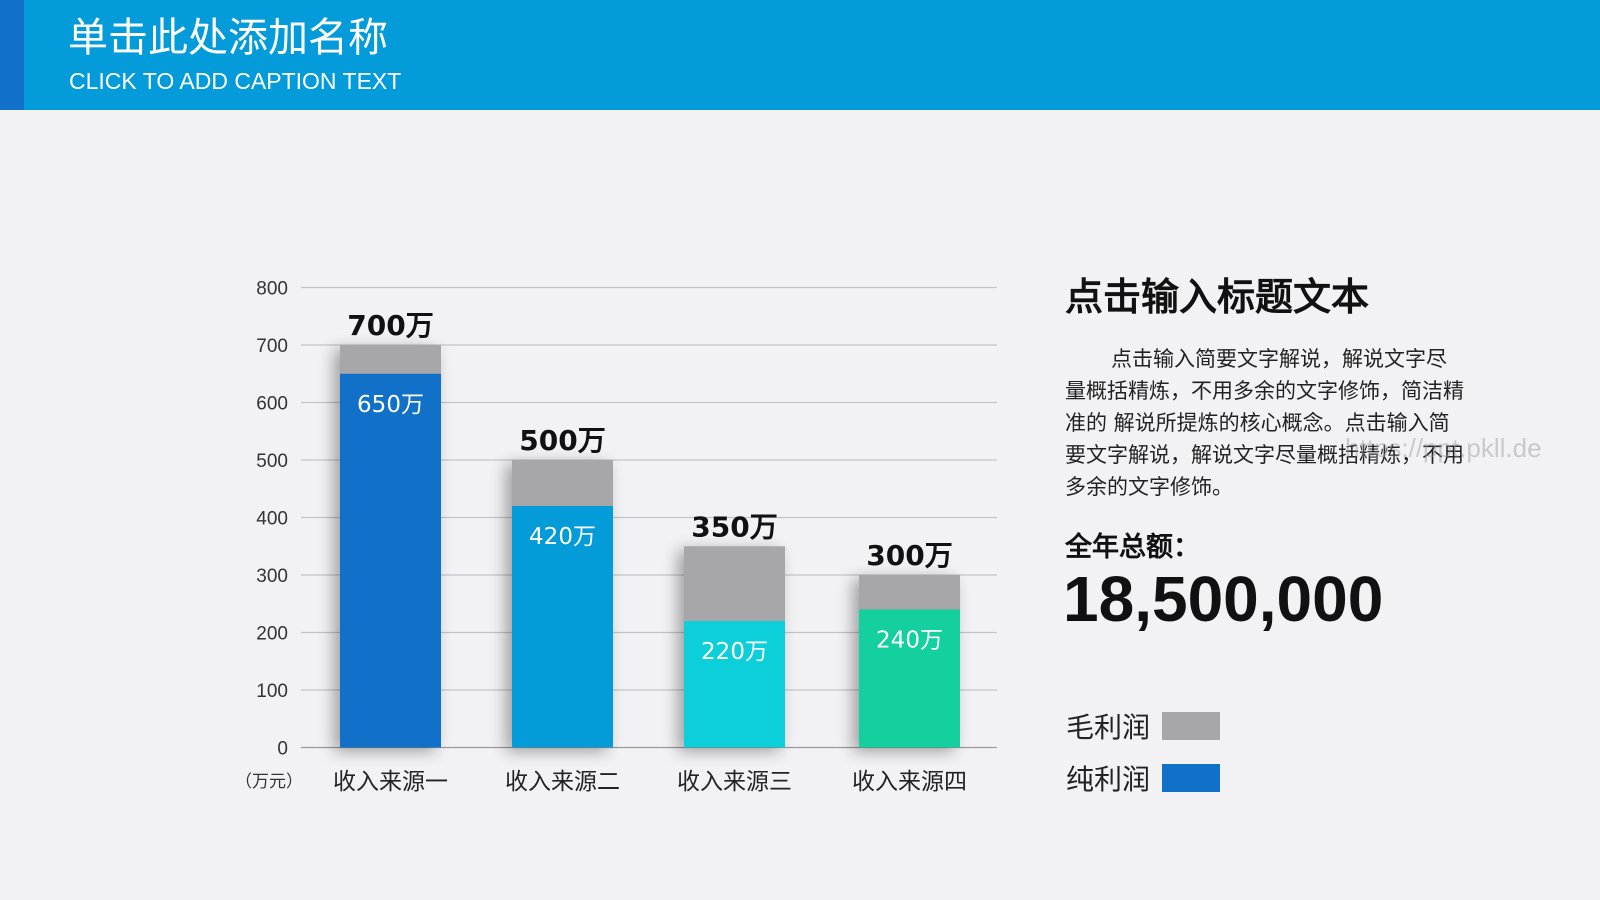 The image size is (1600, 900). I want to click on x-category-label: 收入来源四, so click(909, 782).